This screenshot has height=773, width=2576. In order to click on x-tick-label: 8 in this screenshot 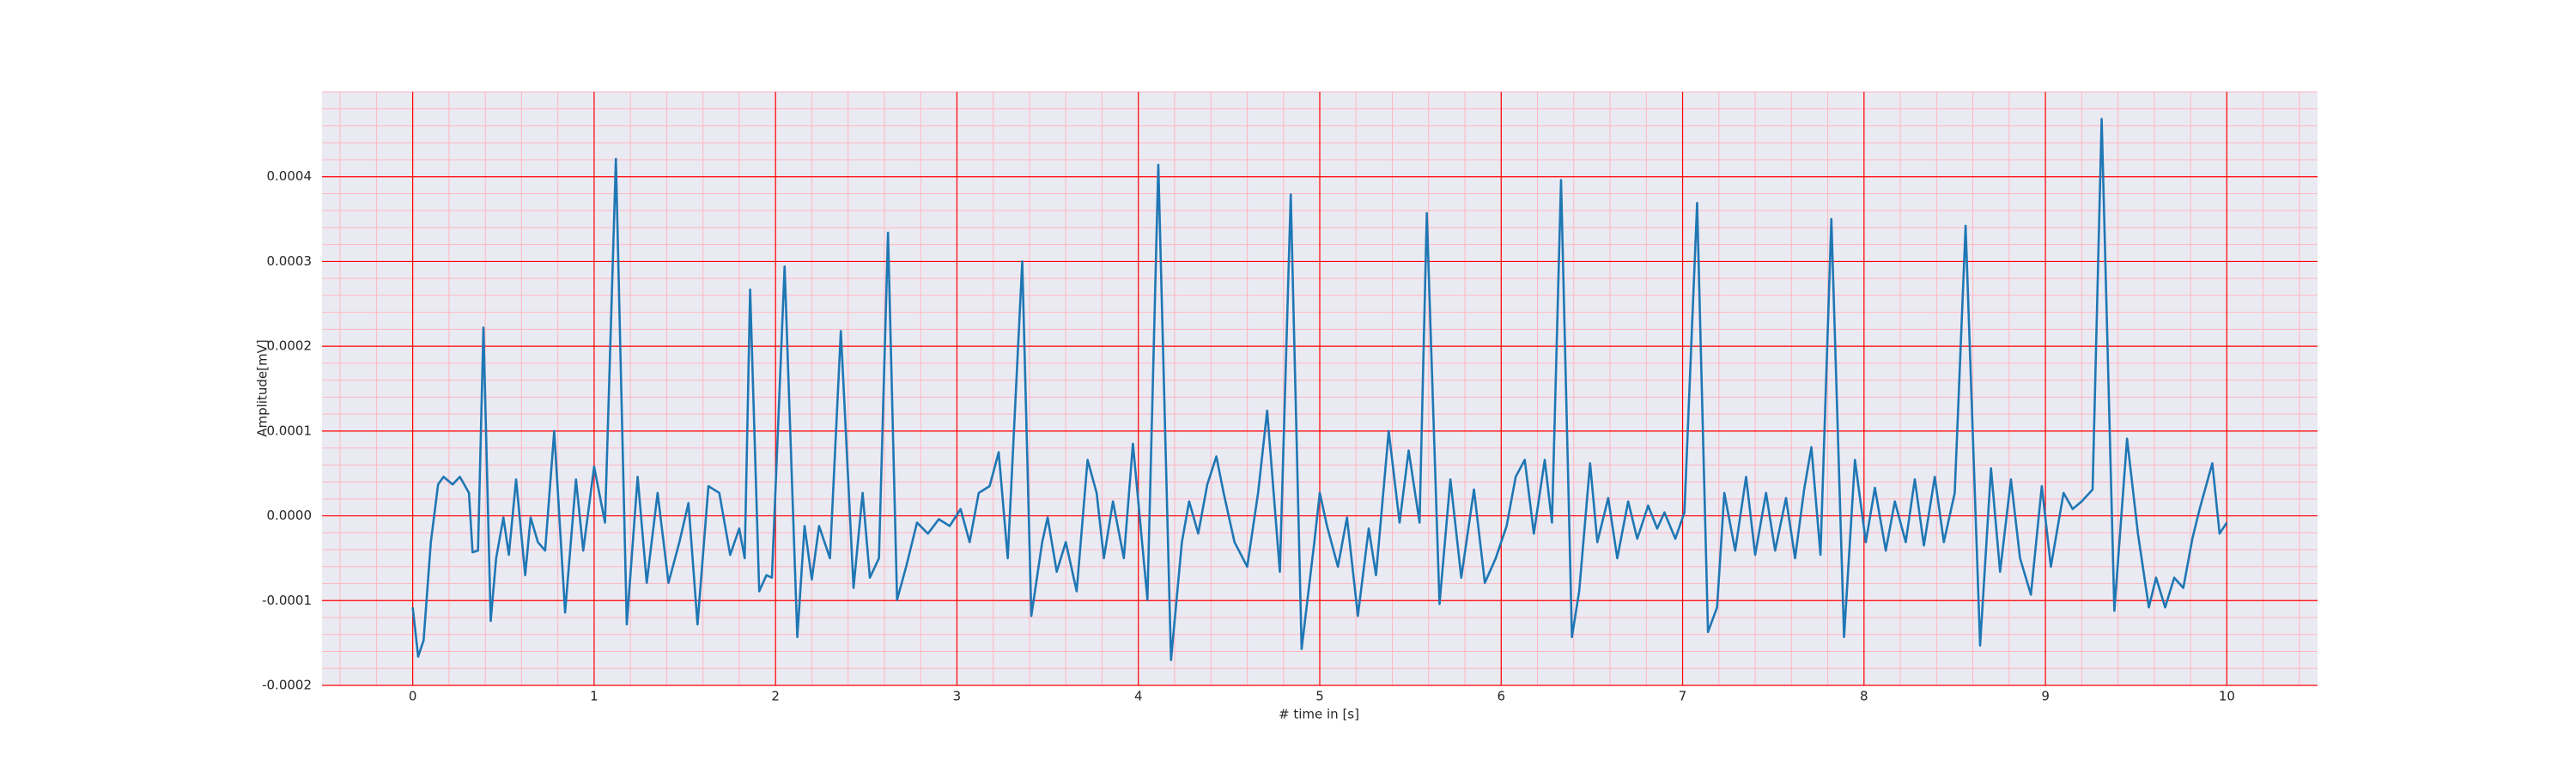, I will do `click(1864, 696)`.